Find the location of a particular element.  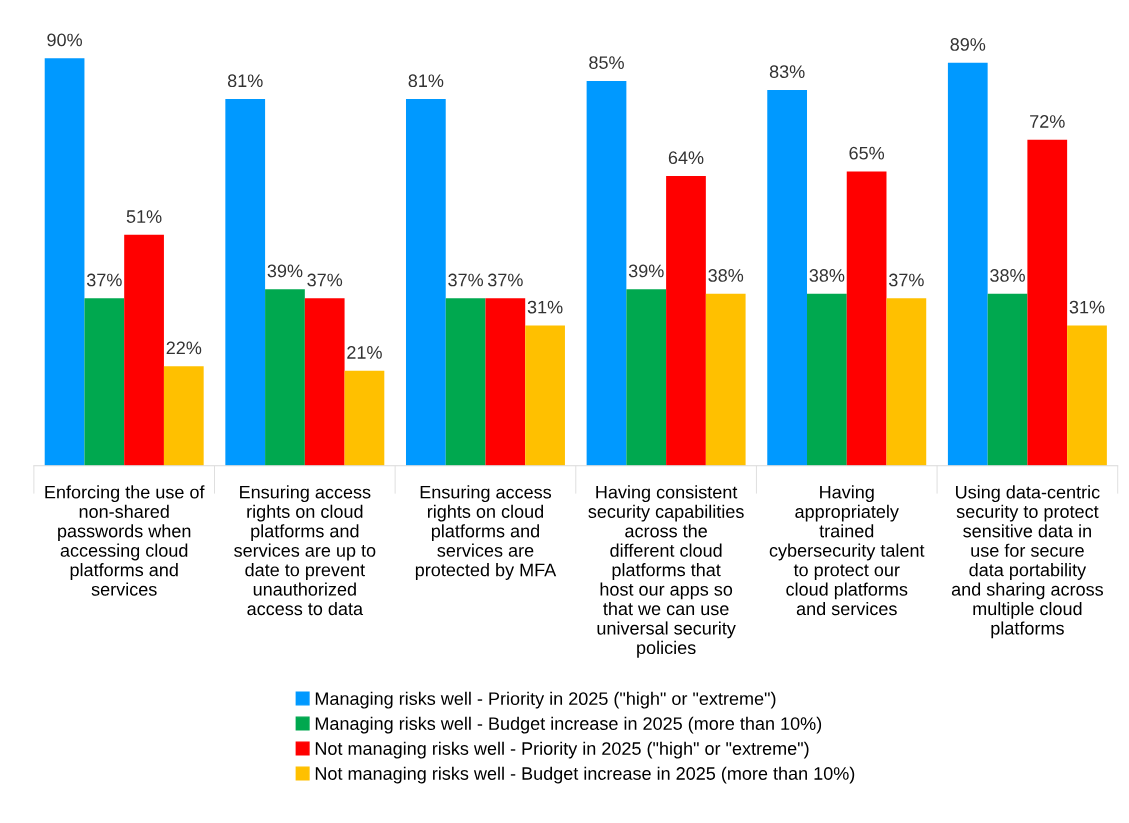

x-tick-label: Enforcing the use of non-shared passwords when accessing cloud platforms and services is located at coordinates (125, 540).